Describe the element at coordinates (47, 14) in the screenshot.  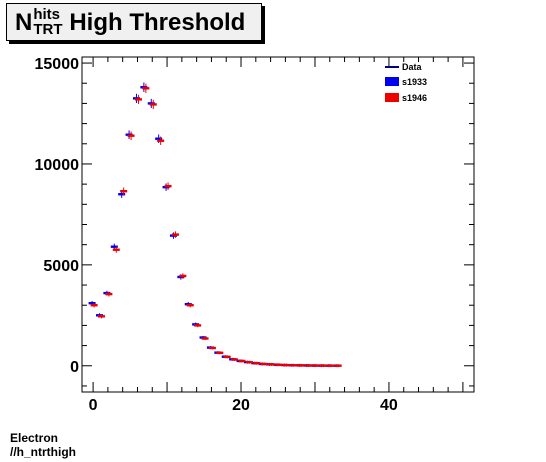
I see `title-superscript: hits` at that location.